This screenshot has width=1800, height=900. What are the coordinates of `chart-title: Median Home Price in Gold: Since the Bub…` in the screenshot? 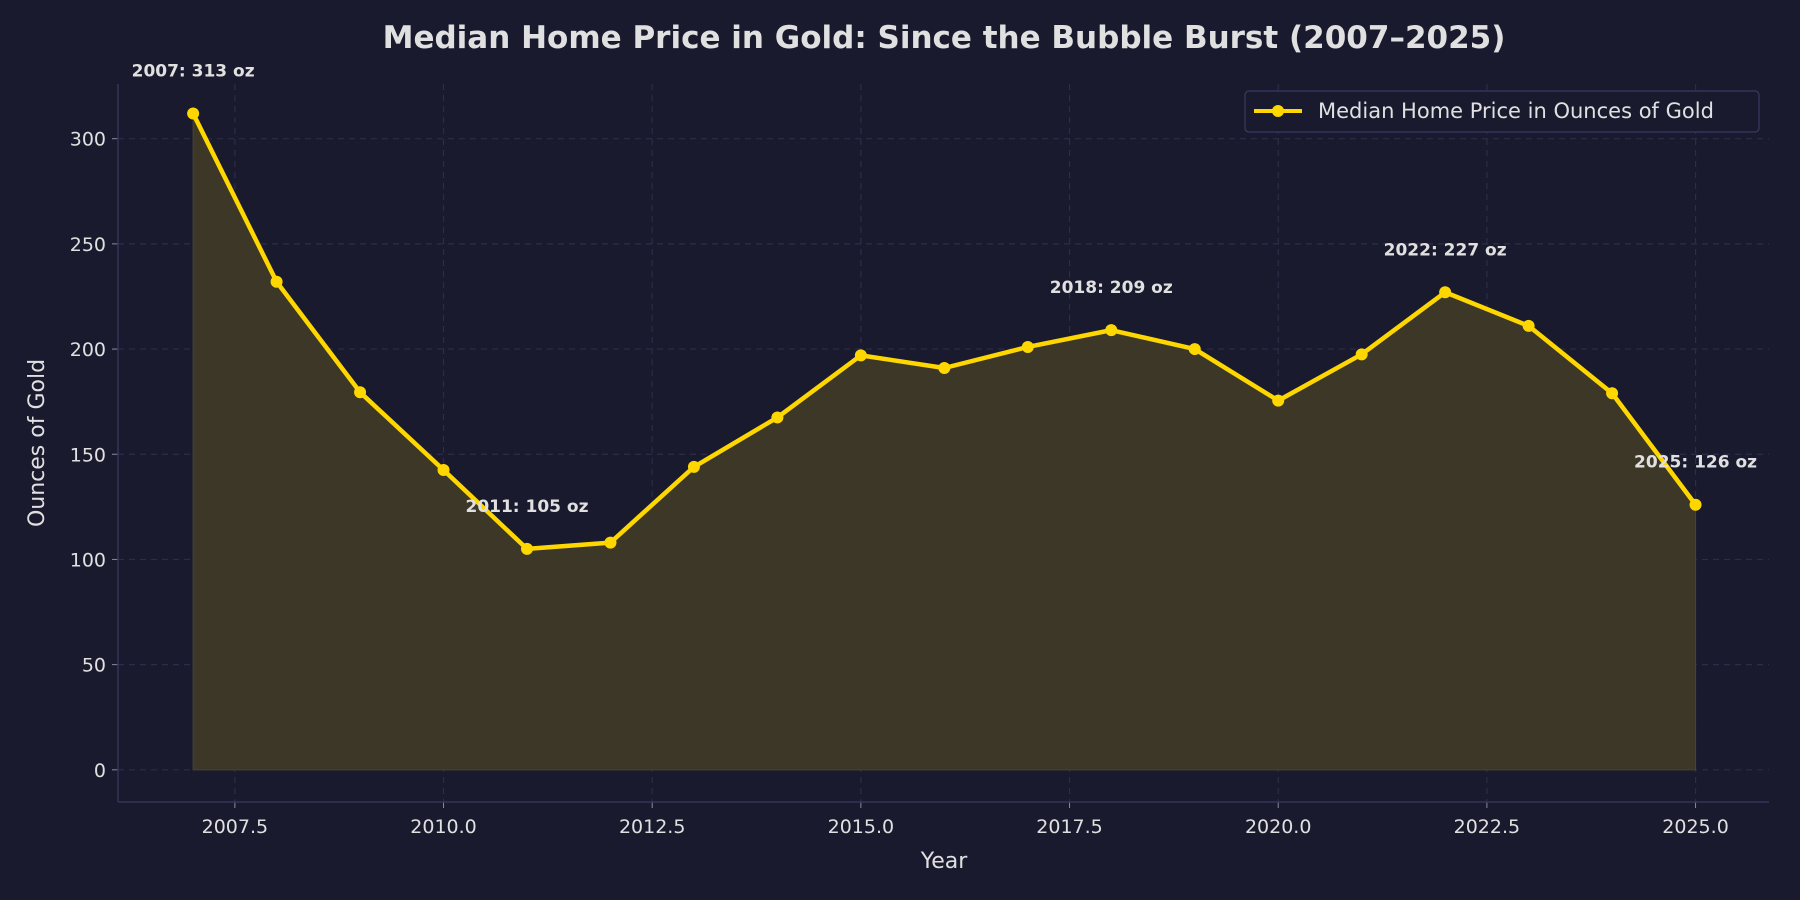 It's located at (944, 38).